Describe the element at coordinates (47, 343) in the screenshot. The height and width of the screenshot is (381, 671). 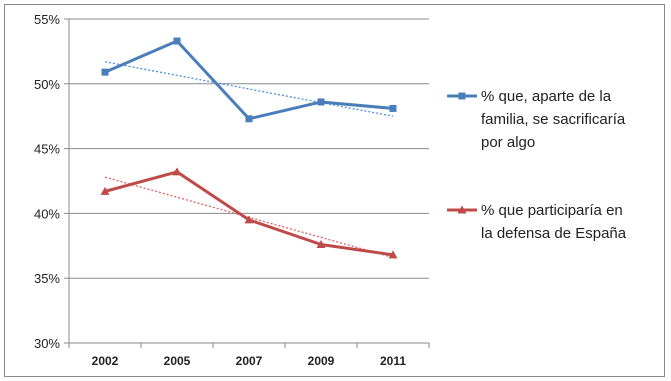
I see `y-tick-label: 30%` at that location.